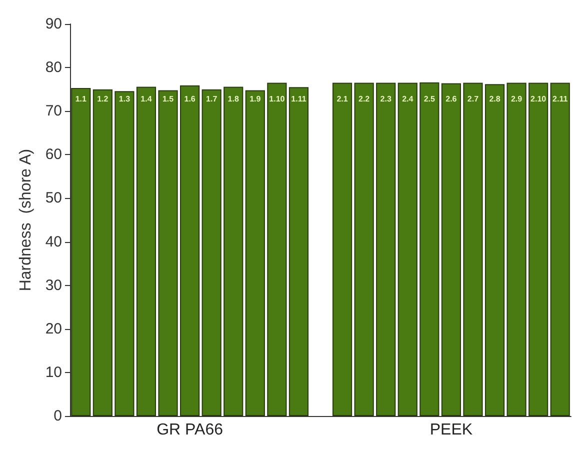 The height and width of the screenshot is (456, 573). Describe the element at coordinates (430, 99) in the screenshot. I see `x-tick-label: 2.5` at that location.